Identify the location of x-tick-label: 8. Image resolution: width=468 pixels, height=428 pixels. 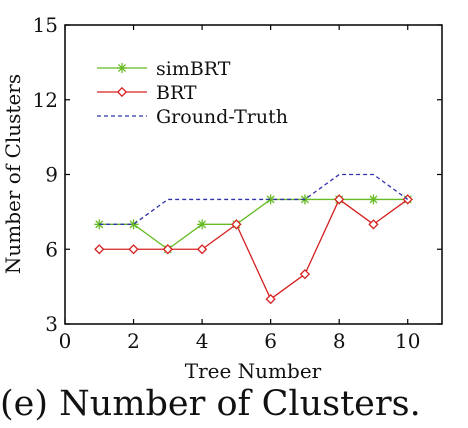
(339, 341).